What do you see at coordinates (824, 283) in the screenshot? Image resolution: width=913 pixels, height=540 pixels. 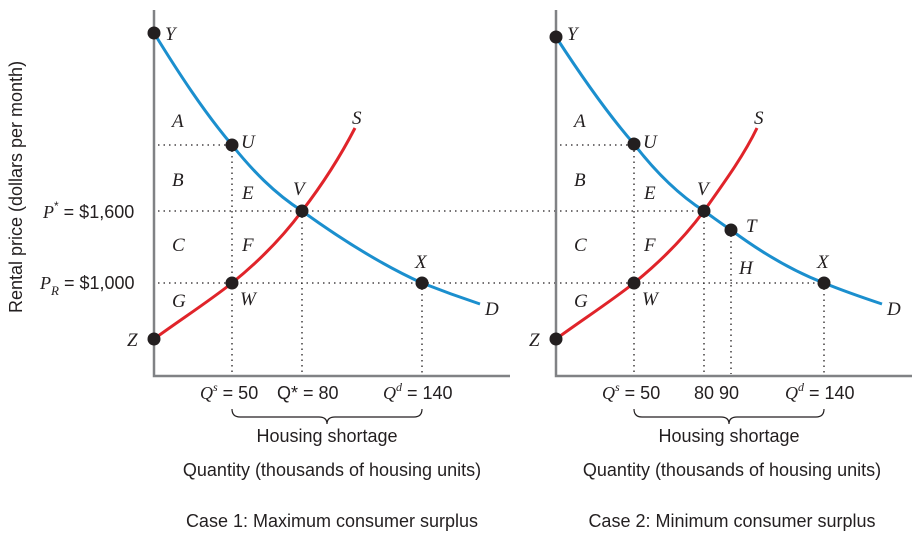 I see `panel-2-point-x` at bounding box center [824, 283].